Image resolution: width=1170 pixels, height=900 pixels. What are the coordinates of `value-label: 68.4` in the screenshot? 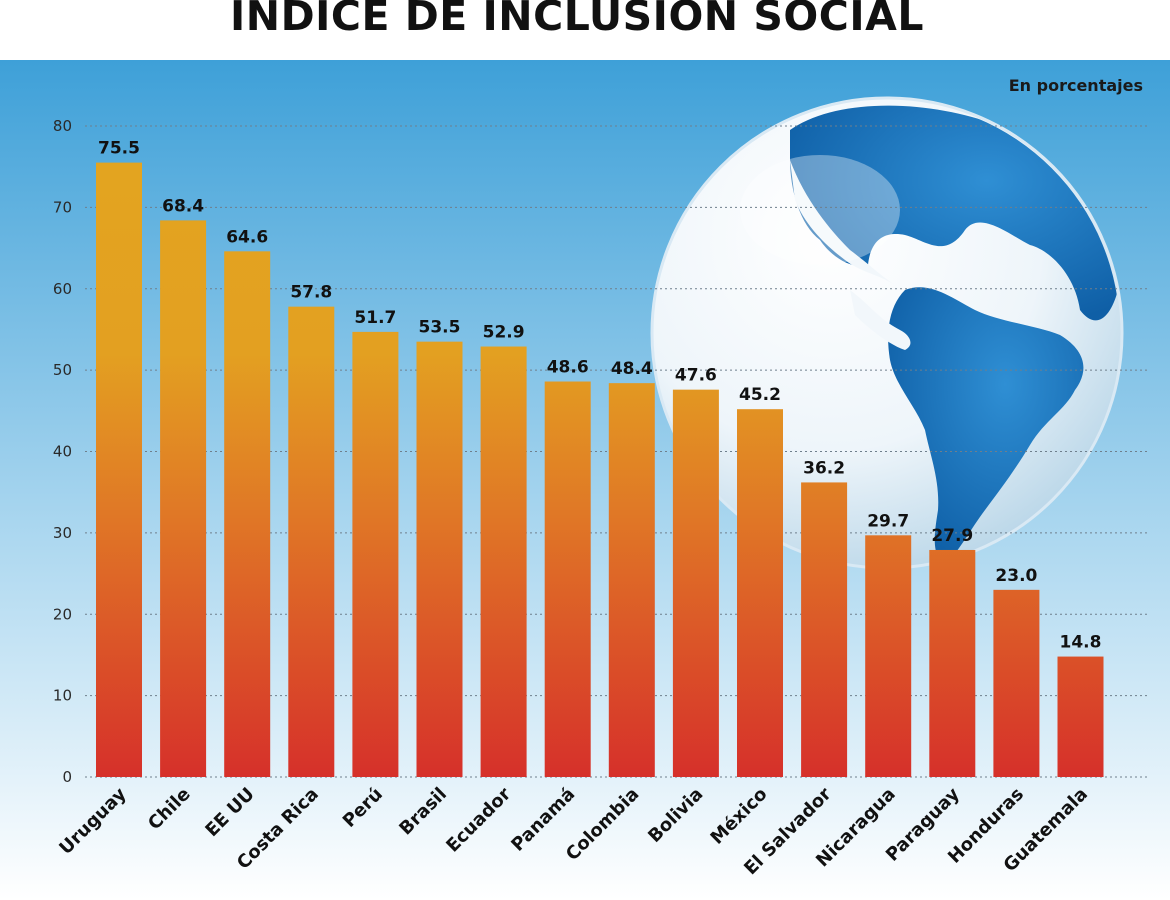 It's located at (183, 206).